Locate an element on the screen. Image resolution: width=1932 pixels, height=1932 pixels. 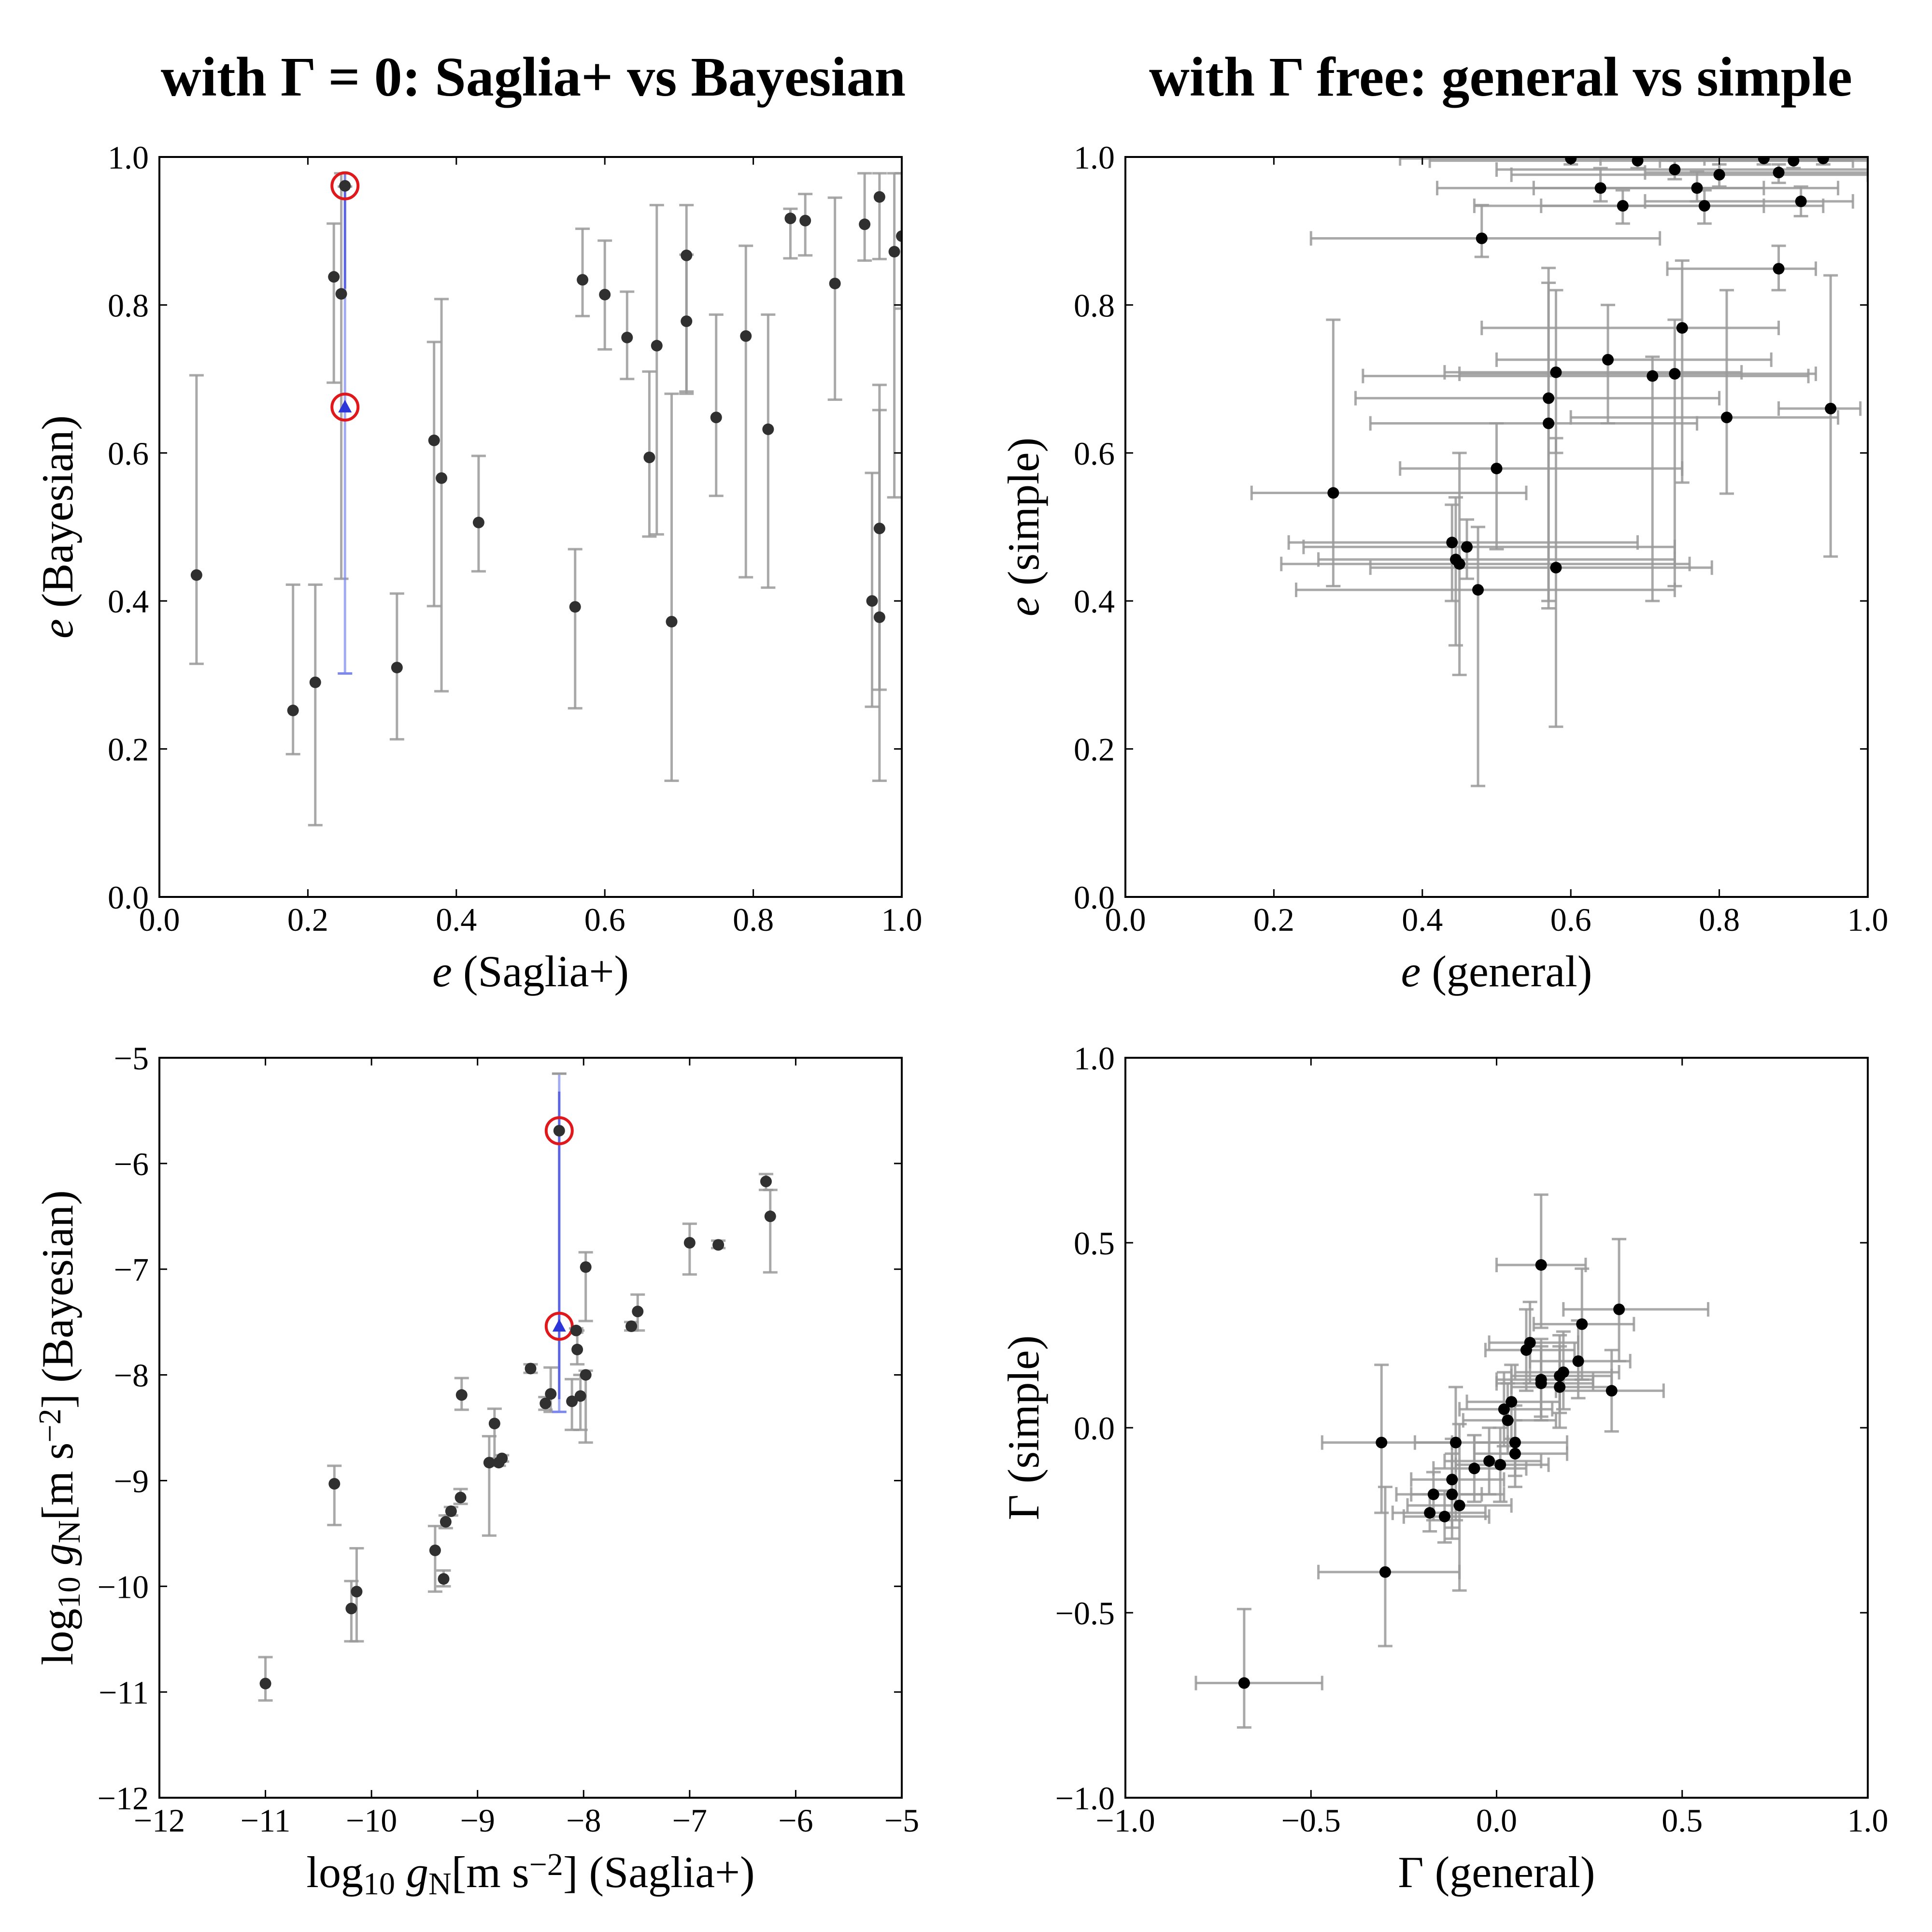
x-tick-label: −8 is located at coordinates (583, 1820).